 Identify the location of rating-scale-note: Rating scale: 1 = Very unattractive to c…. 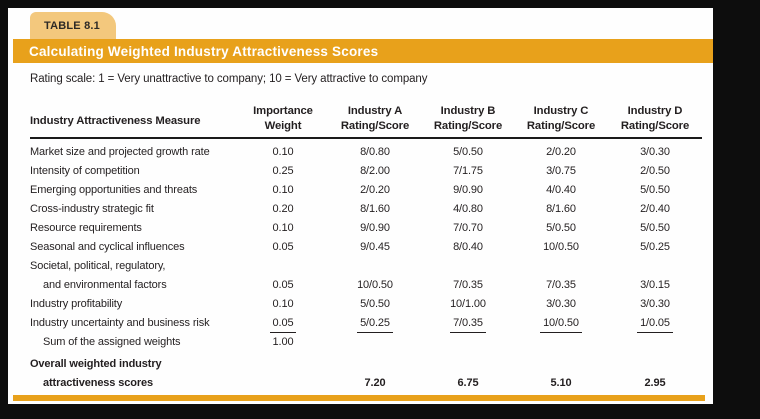
(229, 79).